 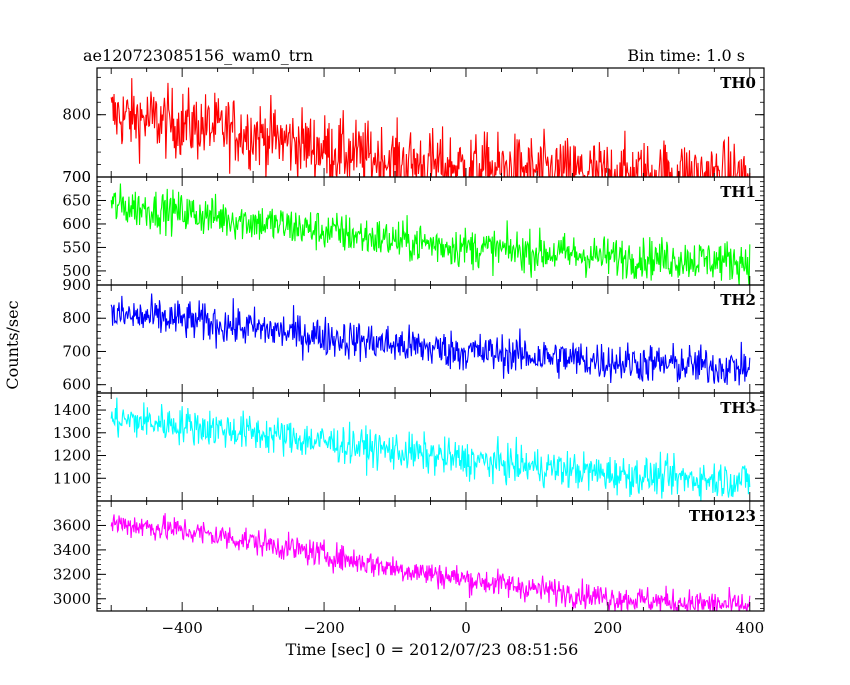 What do you see at coordinates (749, 628) in the screenshot?
I see `x-tick-label: 400` at bounding box center [749, 628].